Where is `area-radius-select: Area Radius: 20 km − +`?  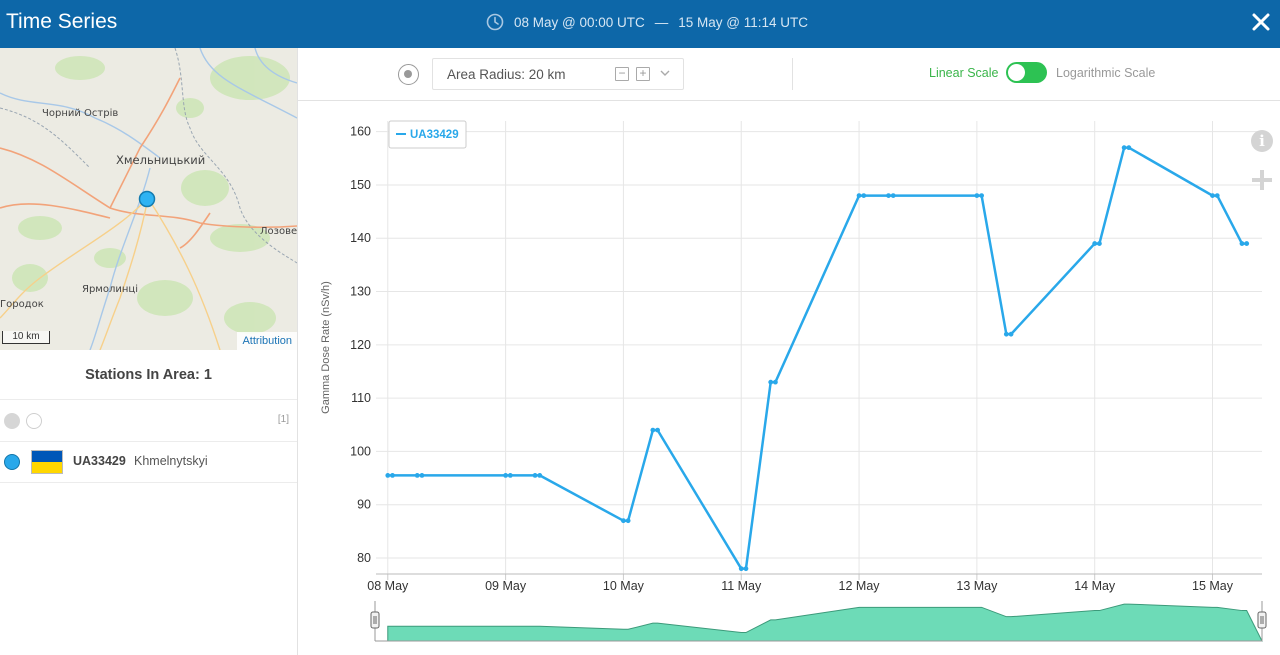 area-radius-select: Area Radius: 20 km − + is located at coordinates (558, 74).